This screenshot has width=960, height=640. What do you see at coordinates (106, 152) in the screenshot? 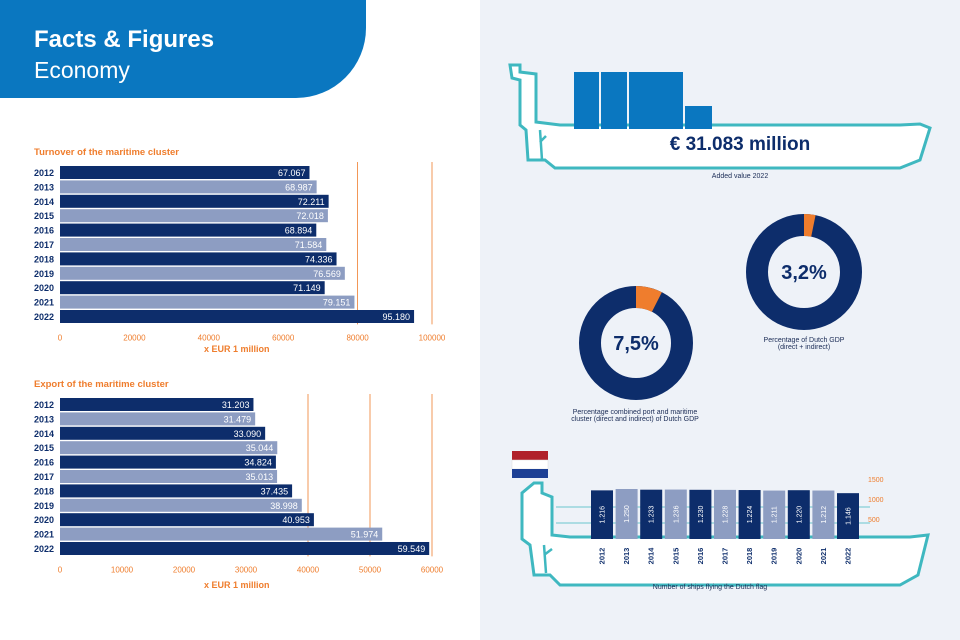
I see `turnover-chart-title: Turnover of the maritime cluster` at bounding box center [106, 152].